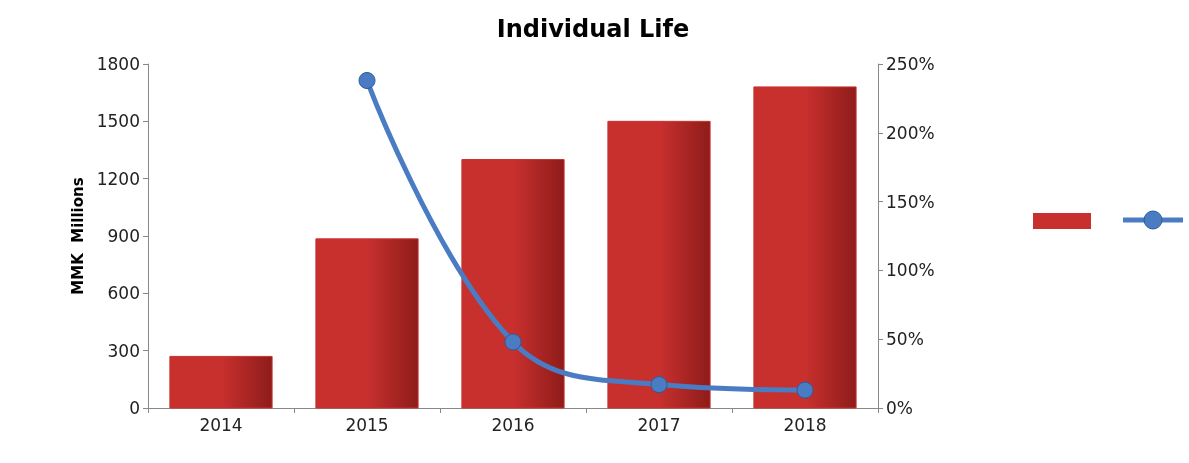  What do you see at coordinates (123, 350) in the screenshot?
I see `y-tick-label: 300` at bounding box center [123, 350].